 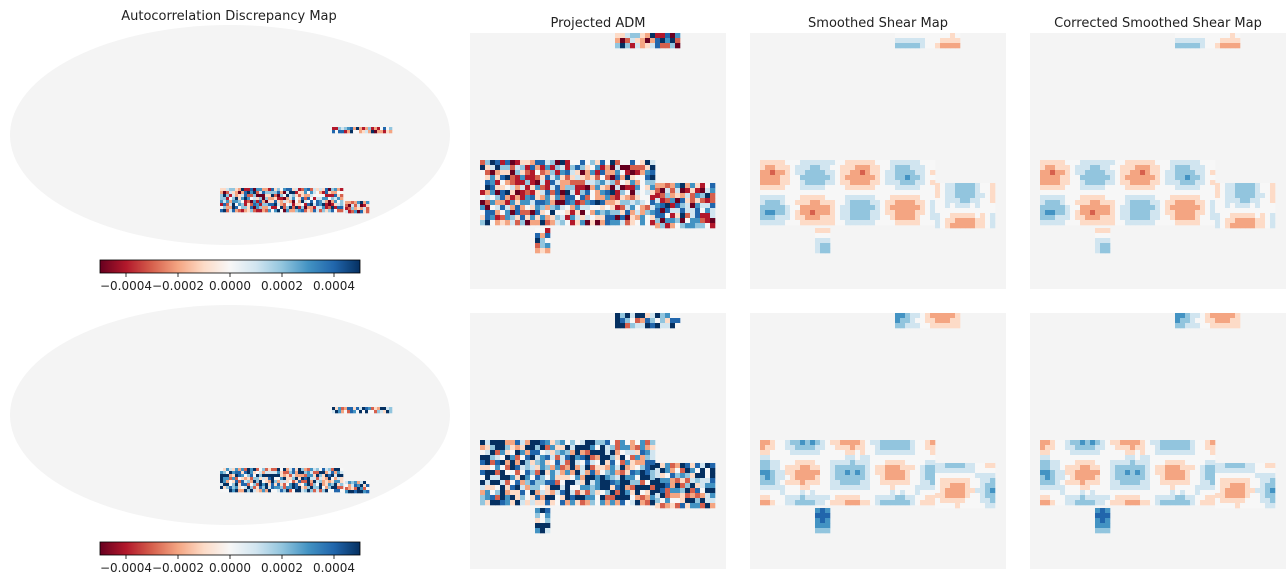 I want to click on colorbar-tick-label: −0.0002, so click(x=178, y=286).